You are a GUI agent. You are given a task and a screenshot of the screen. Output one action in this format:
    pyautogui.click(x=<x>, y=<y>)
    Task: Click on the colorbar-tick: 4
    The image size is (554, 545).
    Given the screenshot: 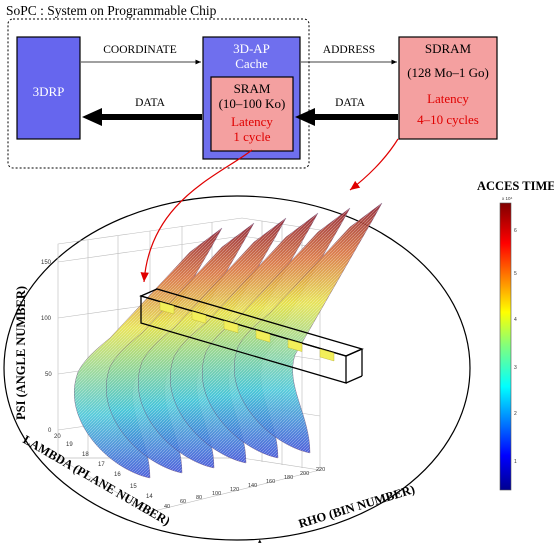 What is the action you would take?
    pyautogui.click(x=515, y=320)
    